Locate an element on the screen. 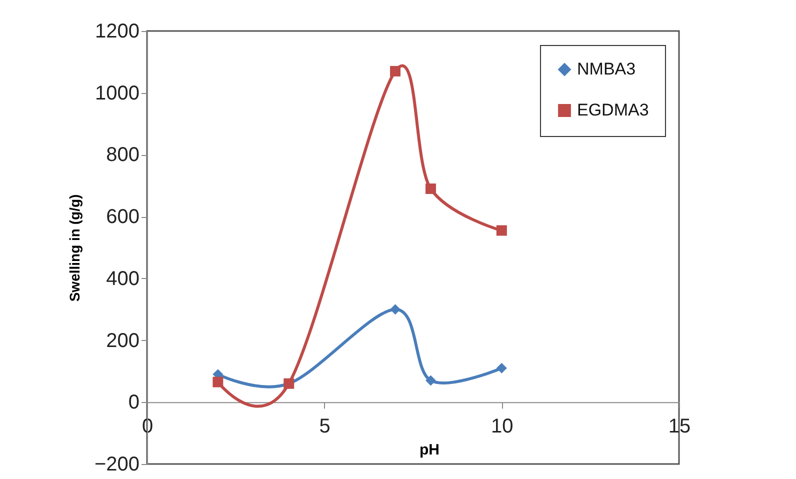 The width and height of the screenshot is (796, 479). y-tick-label: 1200 is located at coordinates (117, 31).